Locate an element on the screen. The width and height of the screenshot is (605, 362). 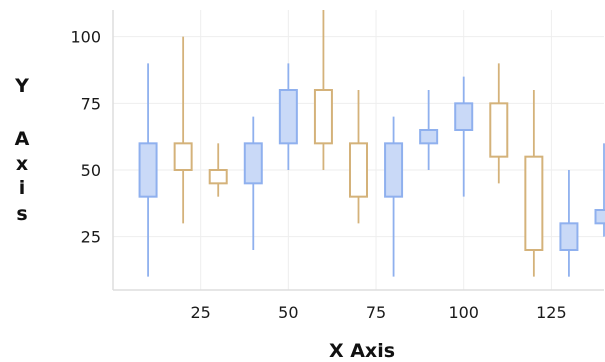
y-tick-labels: 25 50 75 100 is located at coordinates (85, 137).